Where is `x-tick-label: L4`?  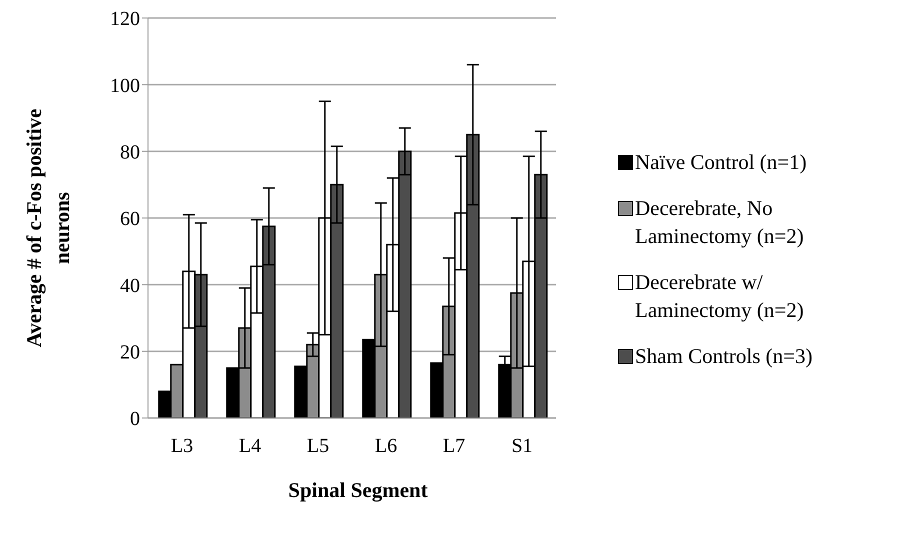 x-tick-label: L4 is located at coordinates (250, 446).